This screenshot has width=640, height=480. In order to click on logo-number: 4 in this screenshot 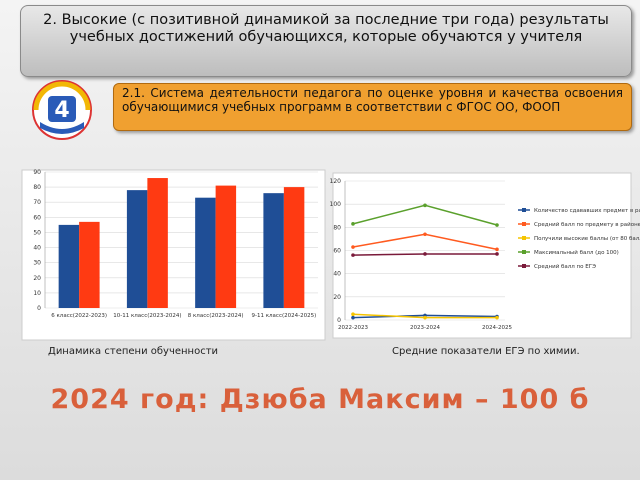, I will do `click(61, 110)`.